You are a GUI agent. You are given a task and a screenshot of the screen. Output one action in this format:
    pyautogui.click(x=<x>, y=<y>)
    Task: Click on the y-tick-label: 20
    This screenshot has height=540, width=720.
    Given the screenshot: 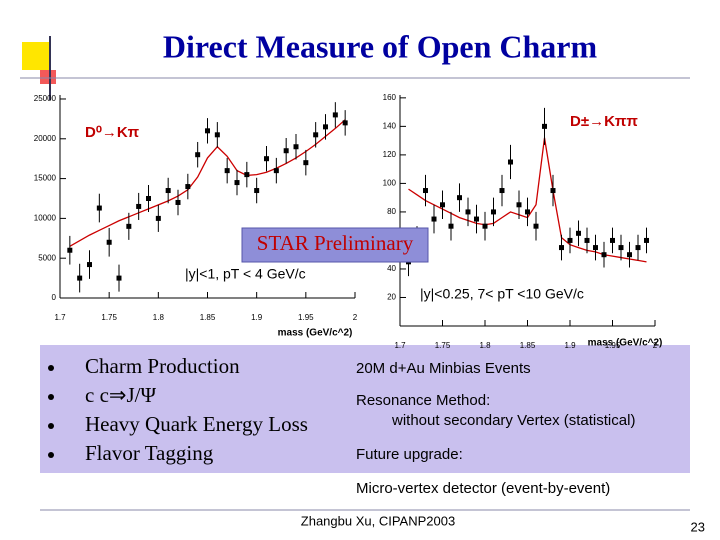 What is the action you would take?
    pyautogui.click(x=391, y=297)
    